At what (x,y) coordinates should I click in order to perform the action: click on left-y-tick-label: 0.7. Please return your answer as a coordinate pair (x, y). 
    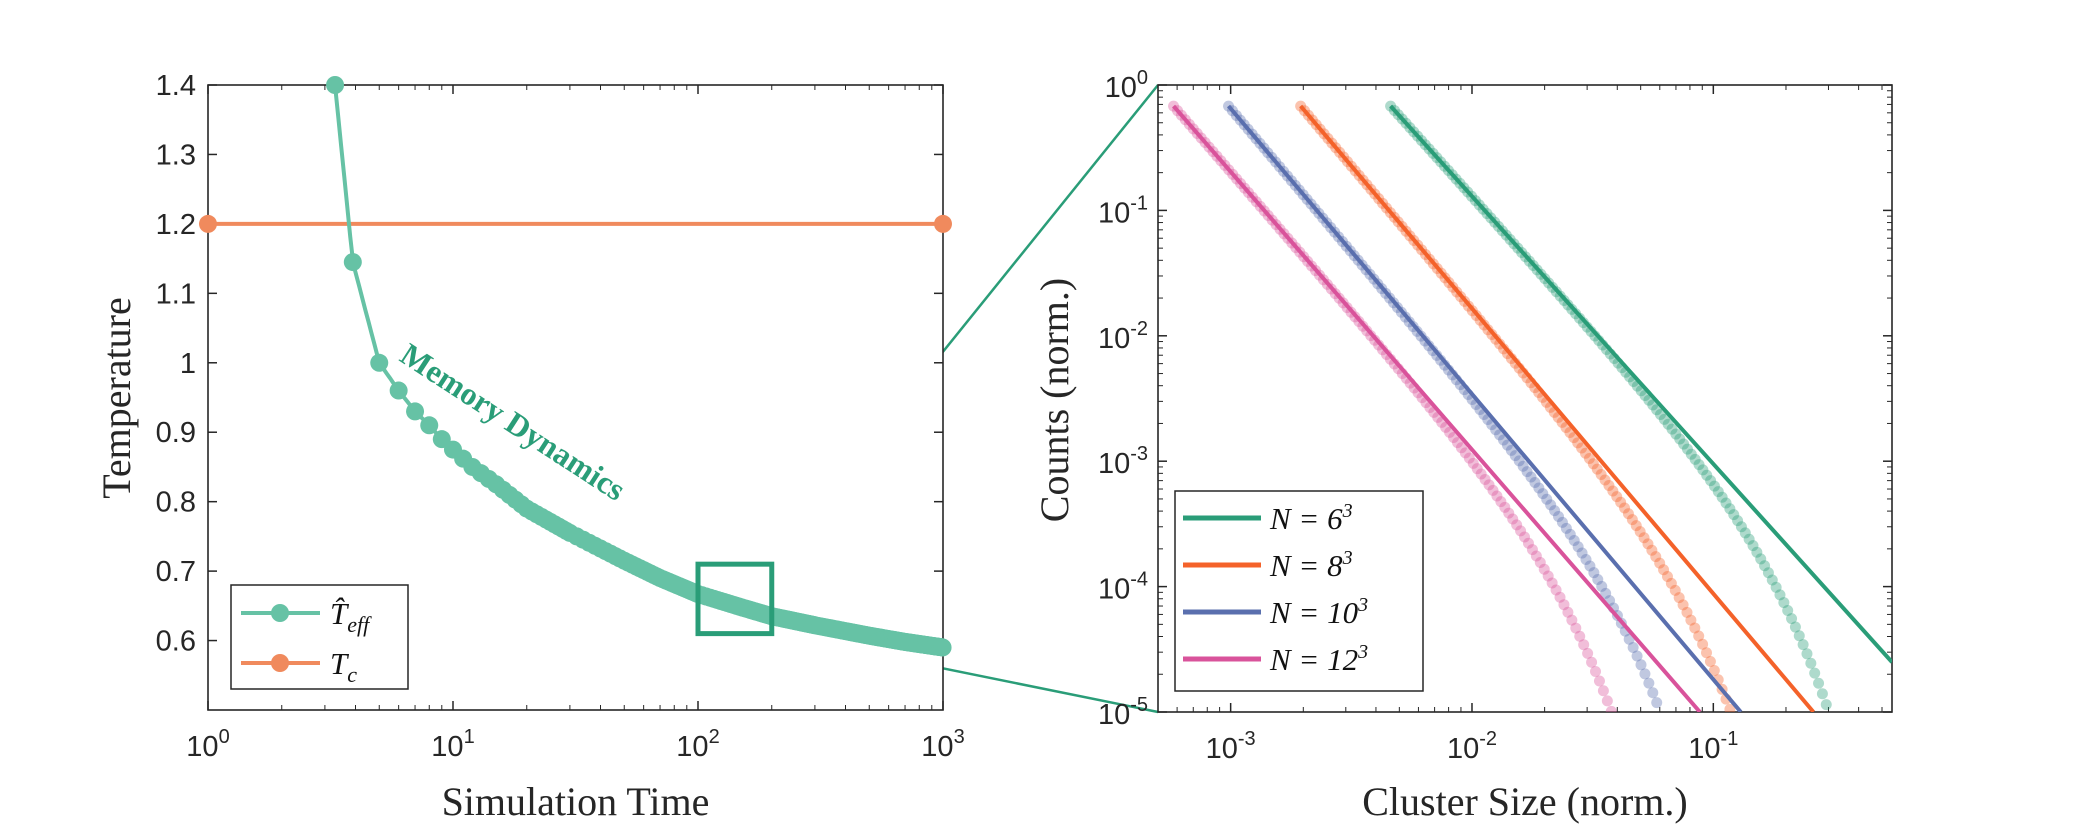
    Looking at the image, I should click on (176, 572).